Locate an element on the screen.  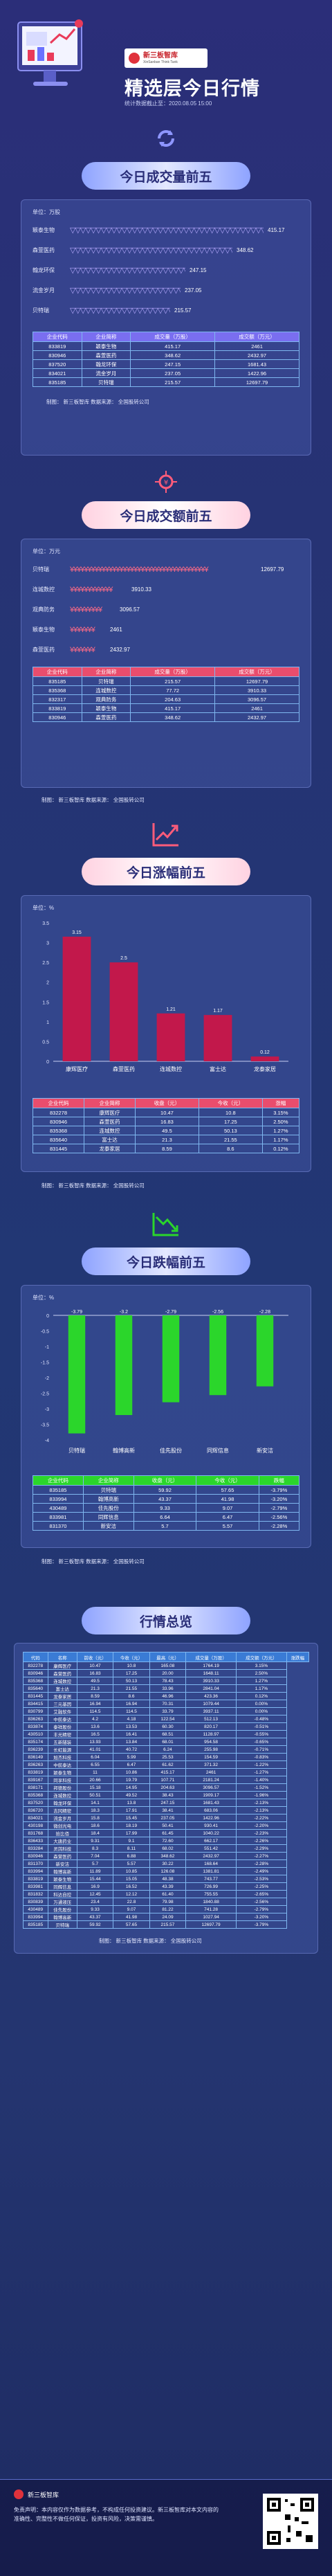
overview-table-row: 836263 中航泰达 6.55 6.47 61.62 371.32 -1.22% is located at coordinates (166, 1765).